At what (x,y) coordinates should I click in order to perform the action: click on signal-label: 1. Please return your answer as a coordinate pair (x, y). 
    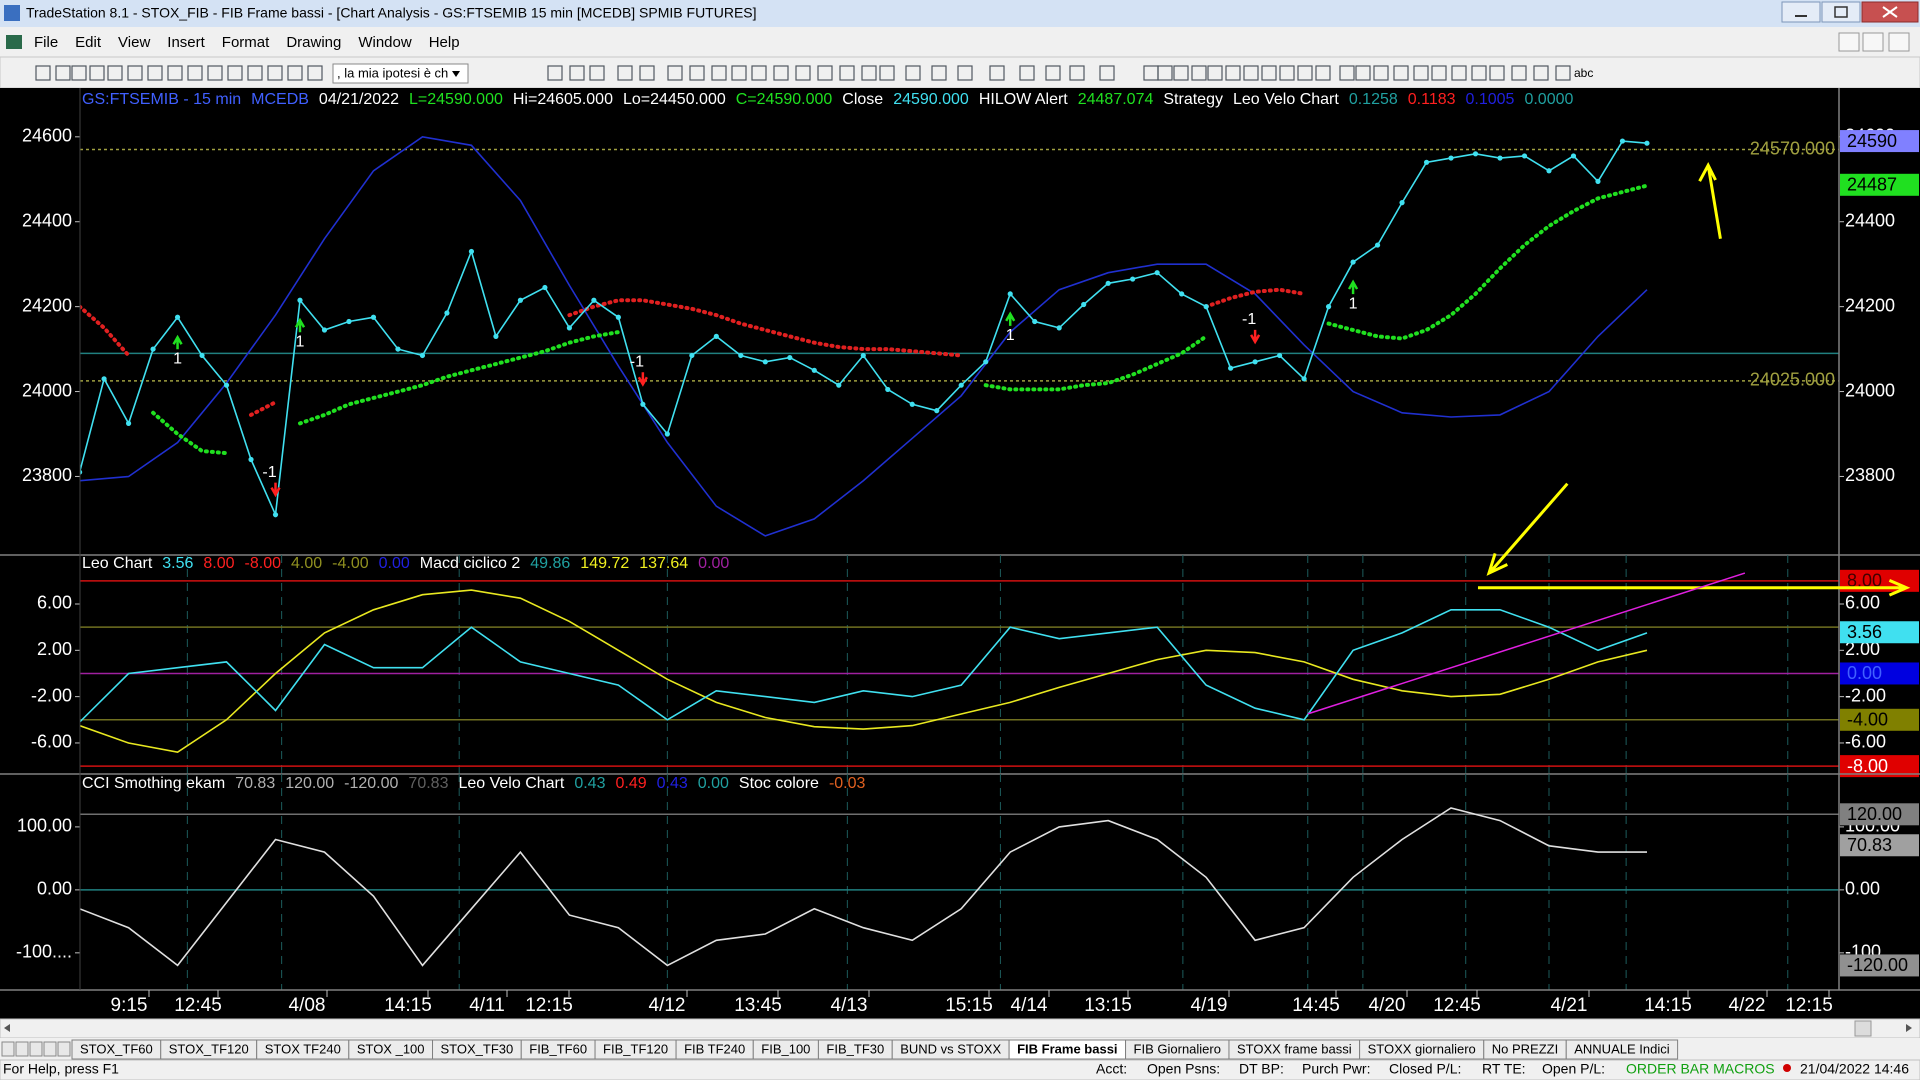
    Looking at the image, I should click on (300, 341).